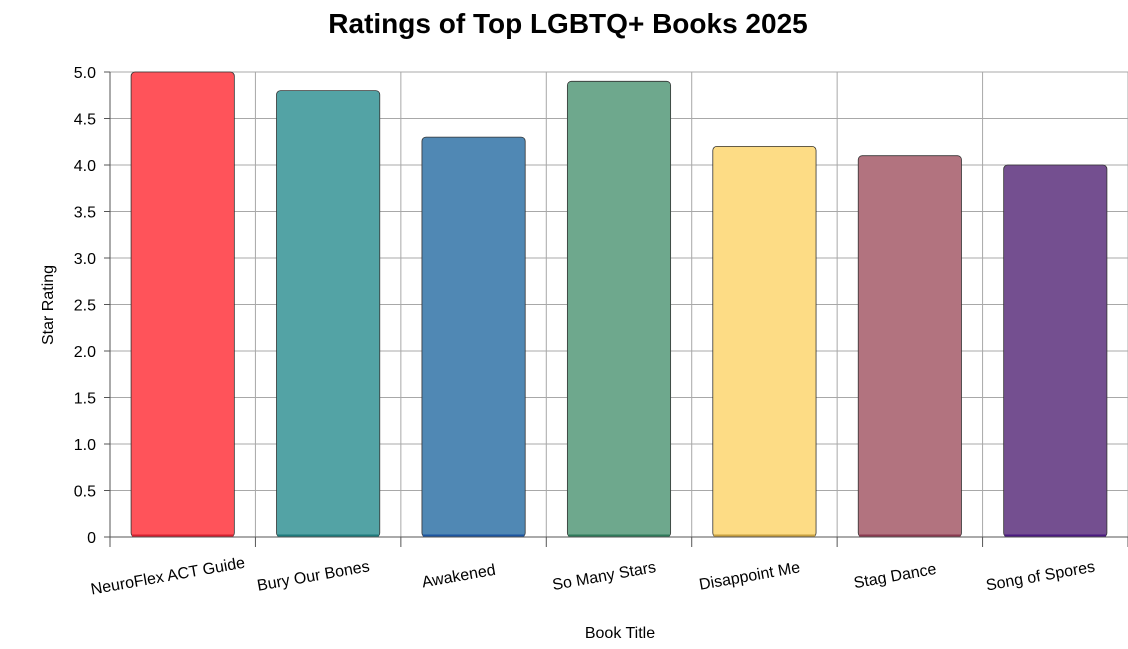 This screenshot has width=1128, height=649. Describe the element at coordinates (894, 576) in the screenshot. I see `x-tick-label: Stag Dance` at that location.